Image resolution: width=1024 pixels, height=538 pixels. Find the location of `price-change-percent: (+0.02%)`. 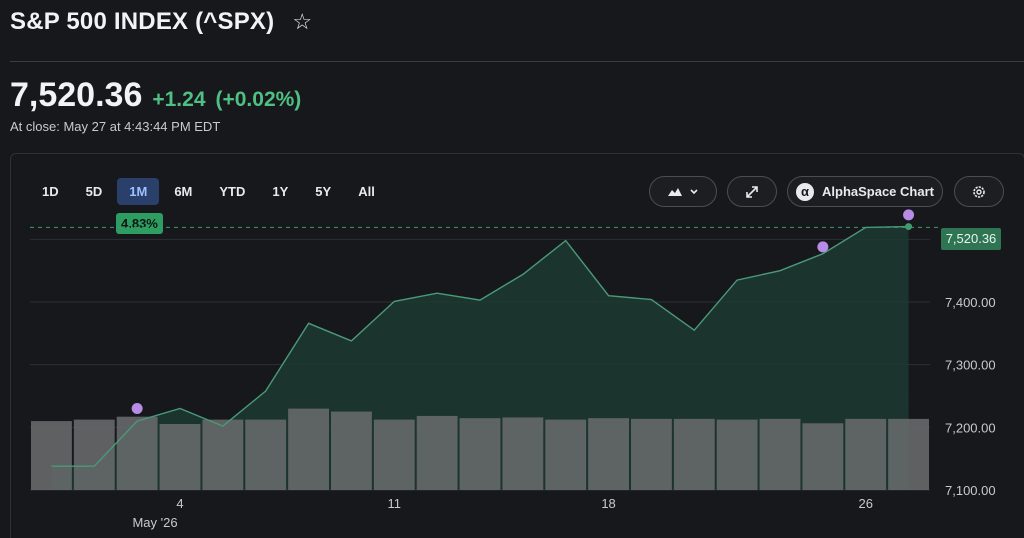

price-change-percent: (+0.02%) is located at coordinates (258, 99).